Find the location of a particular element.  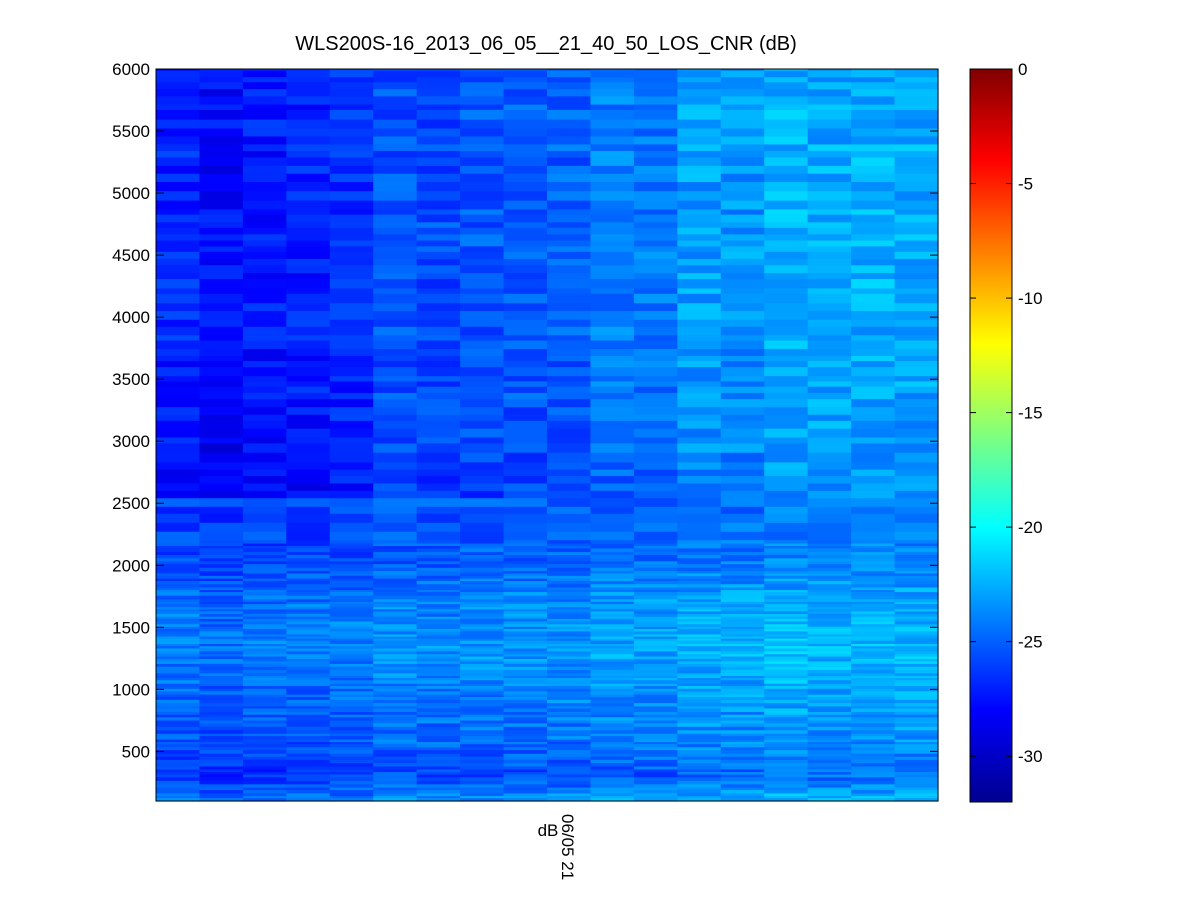

colorbar-tick-label: -25 is located at coordinates (1030, 642).